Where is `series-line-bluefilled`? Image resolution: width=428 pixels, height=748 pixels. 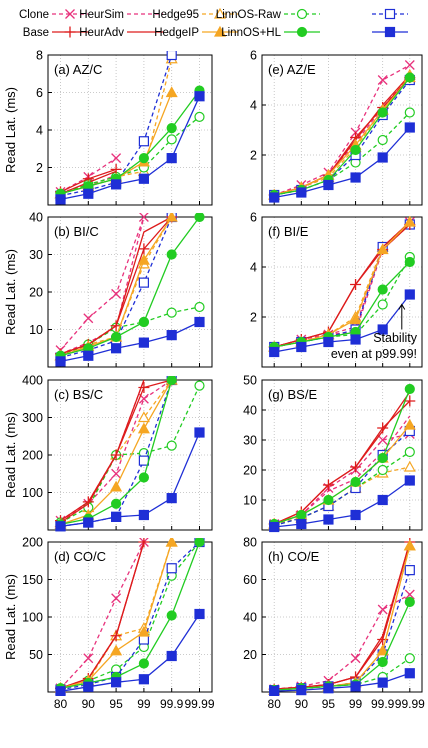
series-line-bluefilled is located at coordinates (130, 148).